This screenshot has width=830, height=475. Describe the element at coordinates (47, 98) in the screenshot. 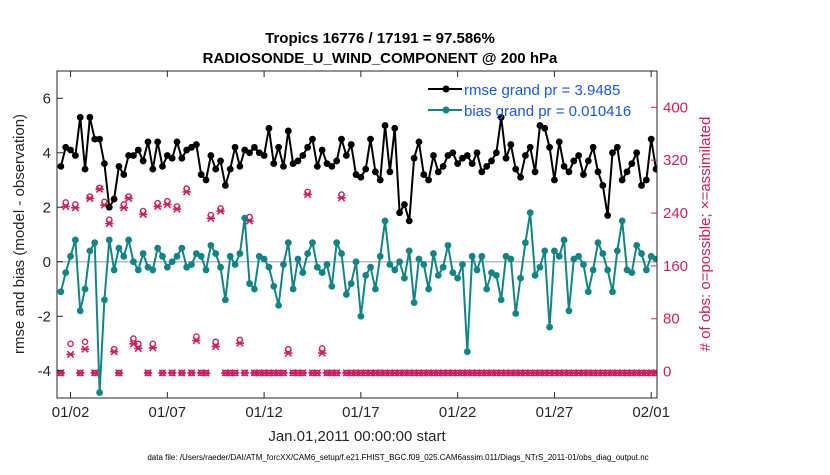

I see `y-tick-label: 6` at that location.